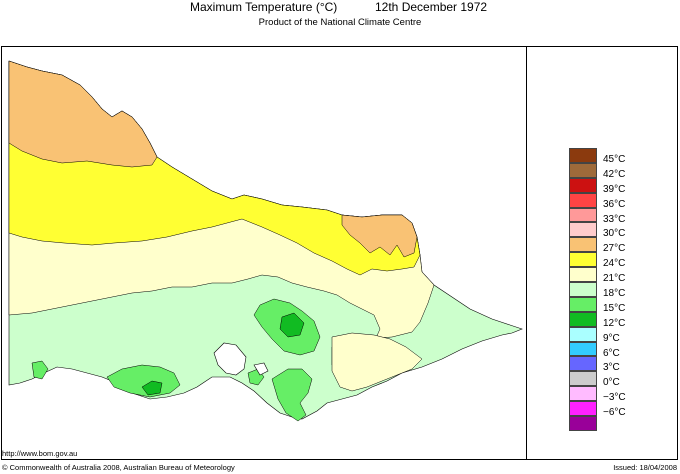  I want to click on legend-label: −6°C, so click(614, 413).